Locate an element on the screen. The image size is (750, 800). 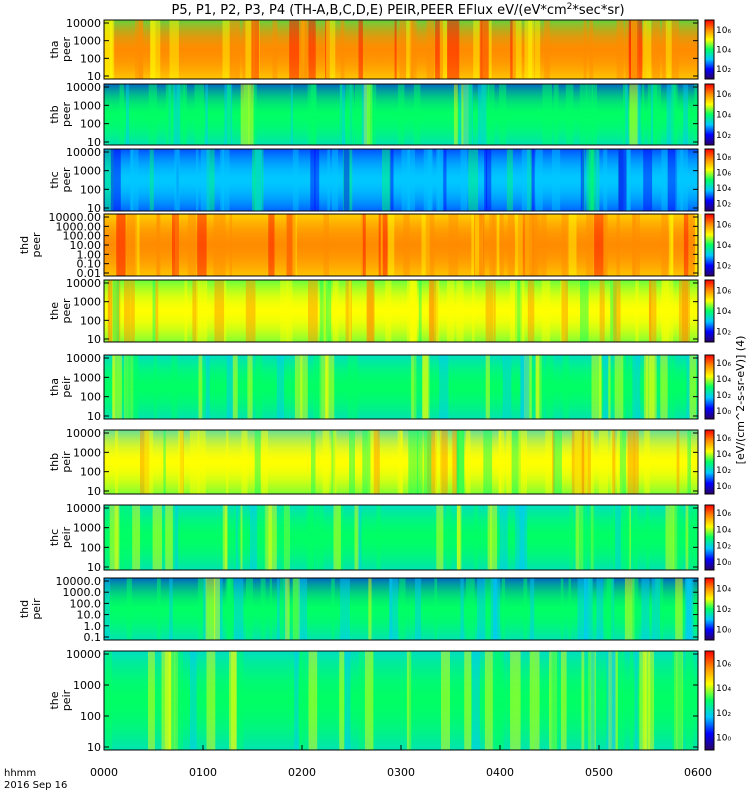
y-tick-label: 0.01 is located at coordinates (89, 273).